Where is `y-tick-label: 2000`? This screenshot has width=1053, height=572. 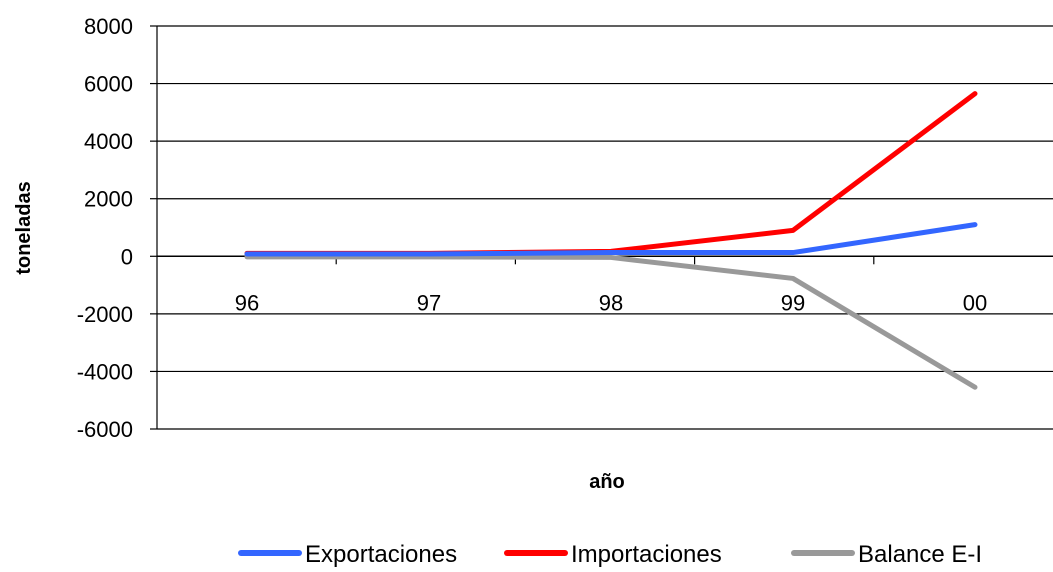 y-tick-label: 2000 is located at coordinates (108, 199).